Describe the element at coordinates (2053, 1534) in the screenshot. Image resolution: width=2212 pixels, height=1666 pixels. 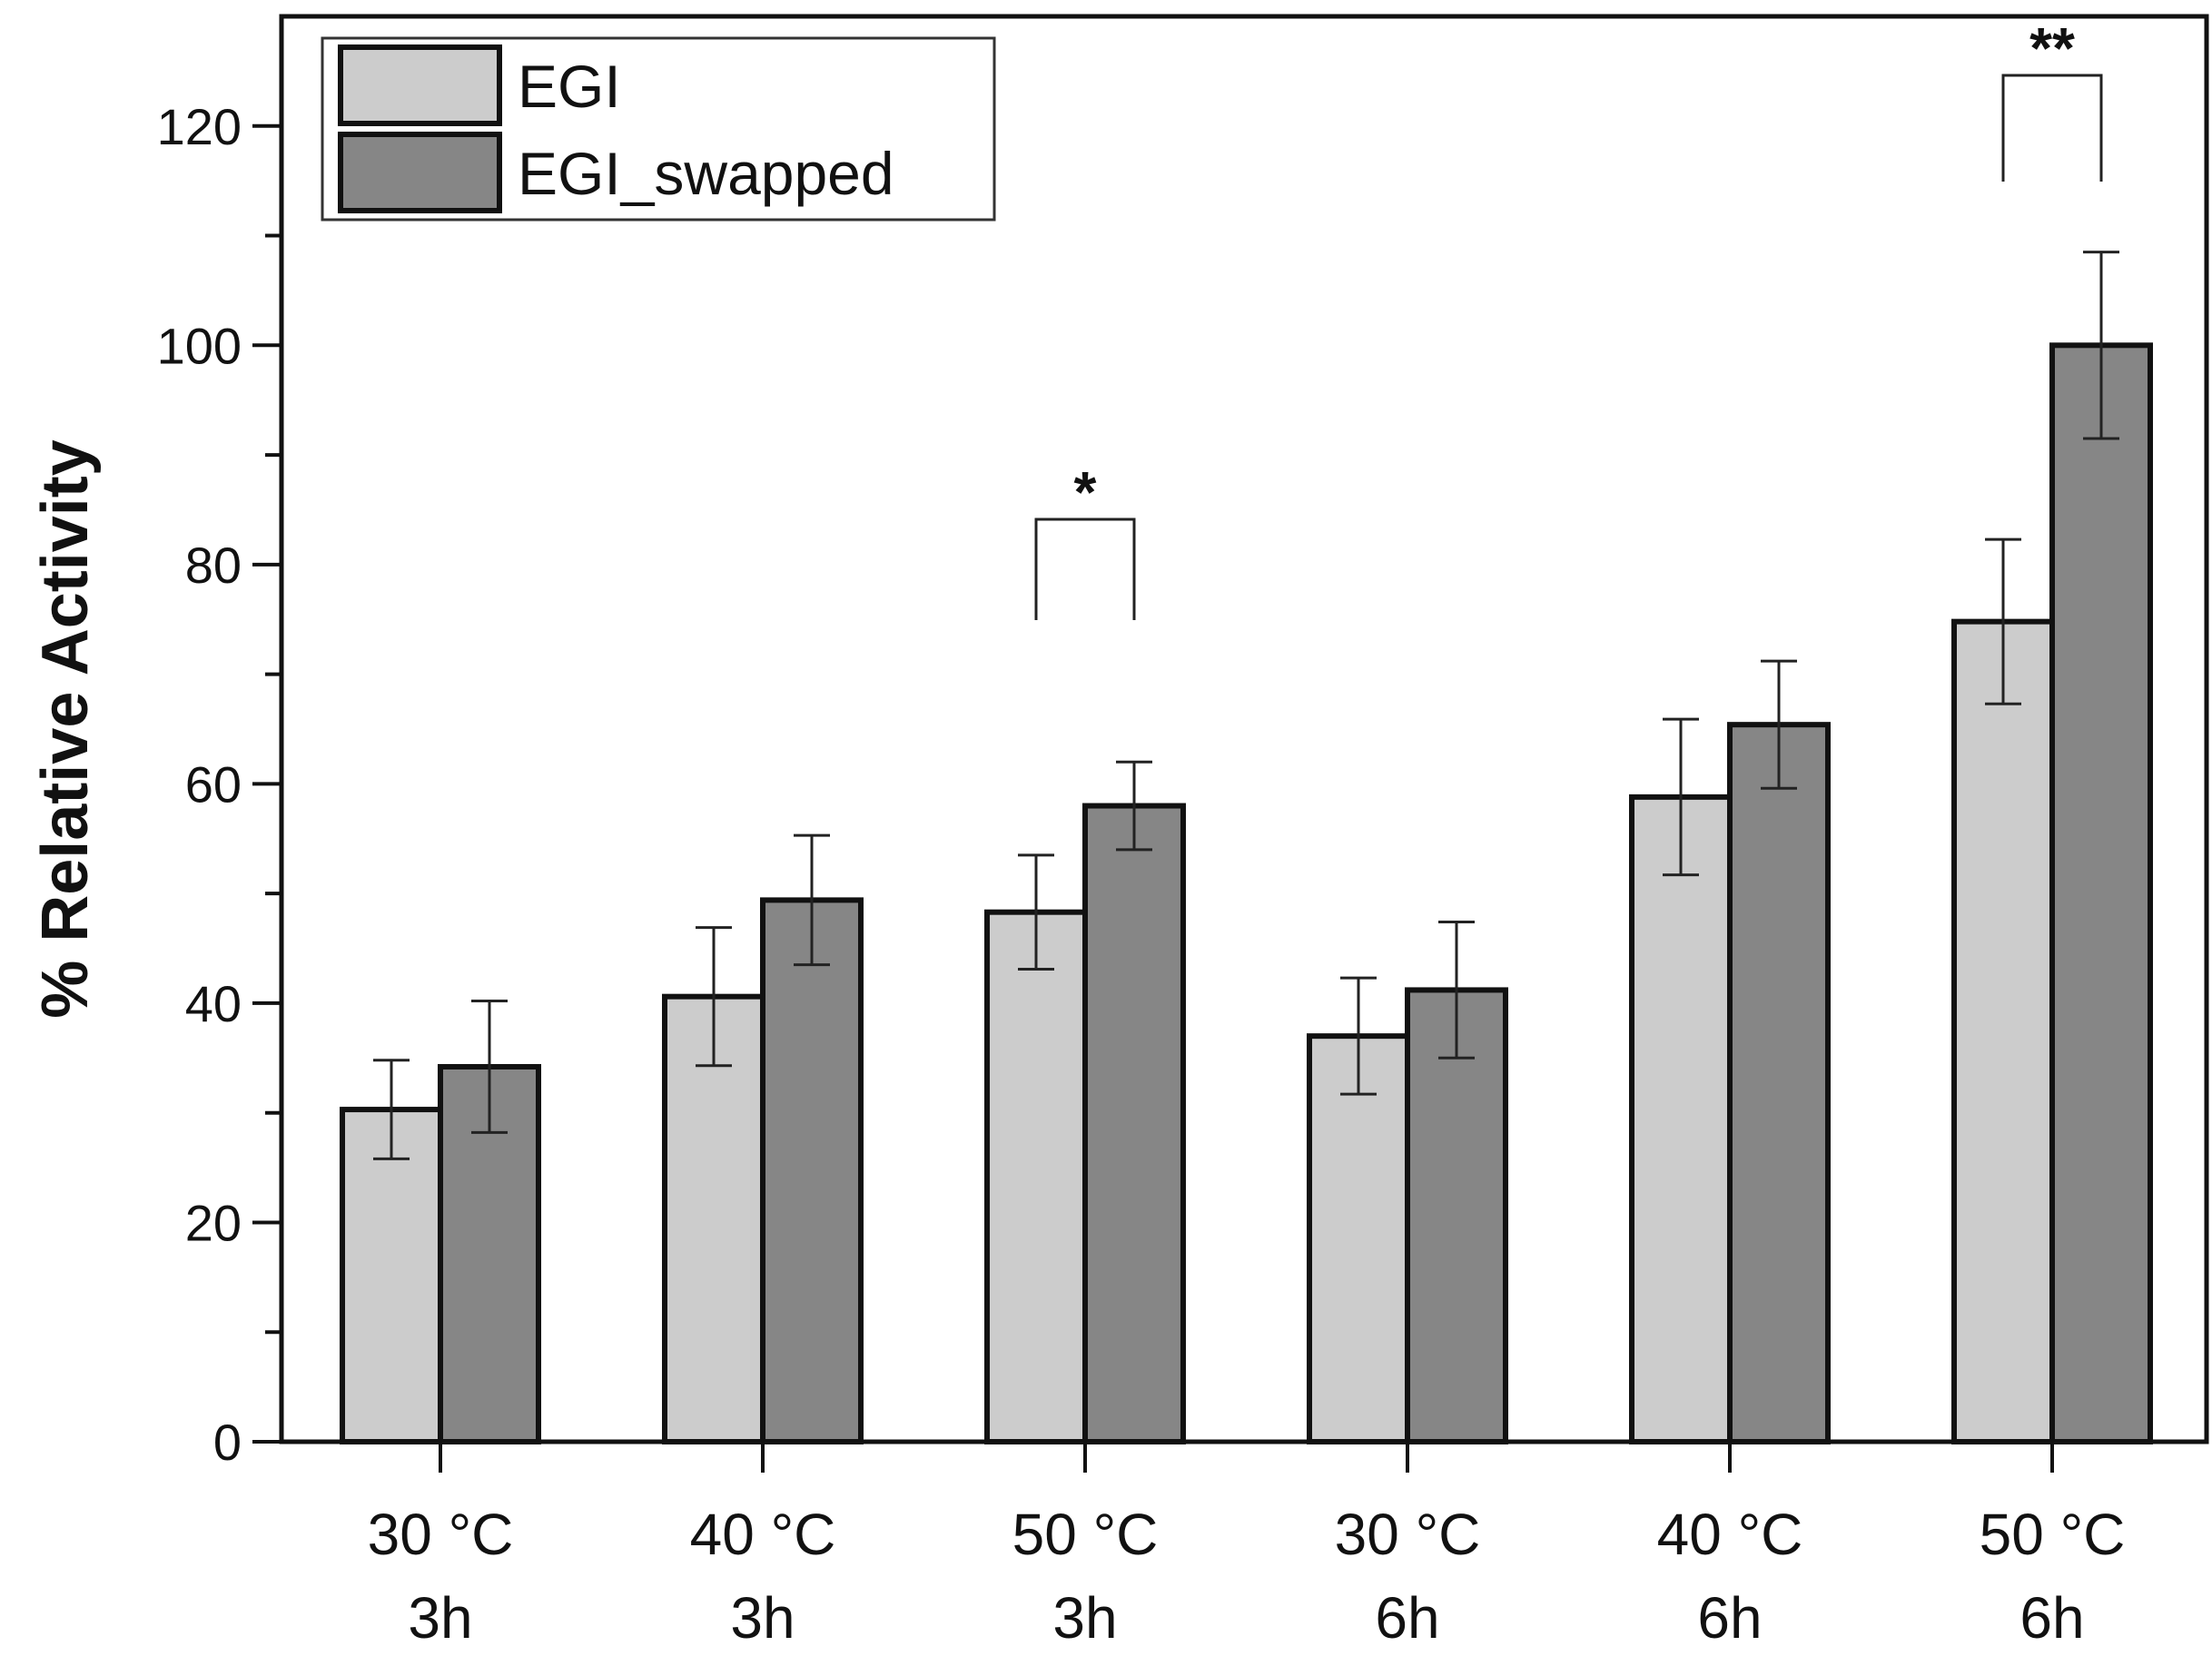
I see `x-category-temp-5: 50 °C` at that location.